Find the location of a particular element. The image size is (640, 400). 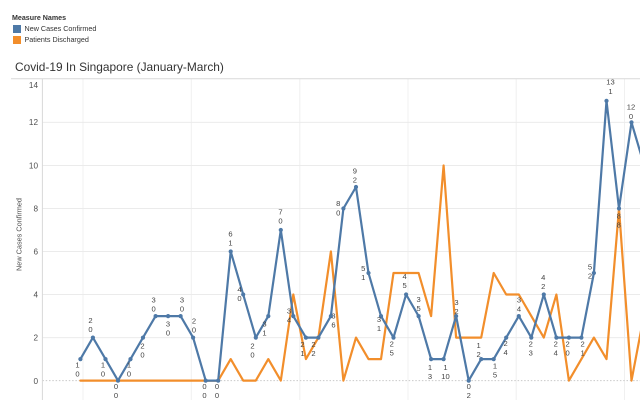

svg-text: 14 is located at coordinates (34, 85).